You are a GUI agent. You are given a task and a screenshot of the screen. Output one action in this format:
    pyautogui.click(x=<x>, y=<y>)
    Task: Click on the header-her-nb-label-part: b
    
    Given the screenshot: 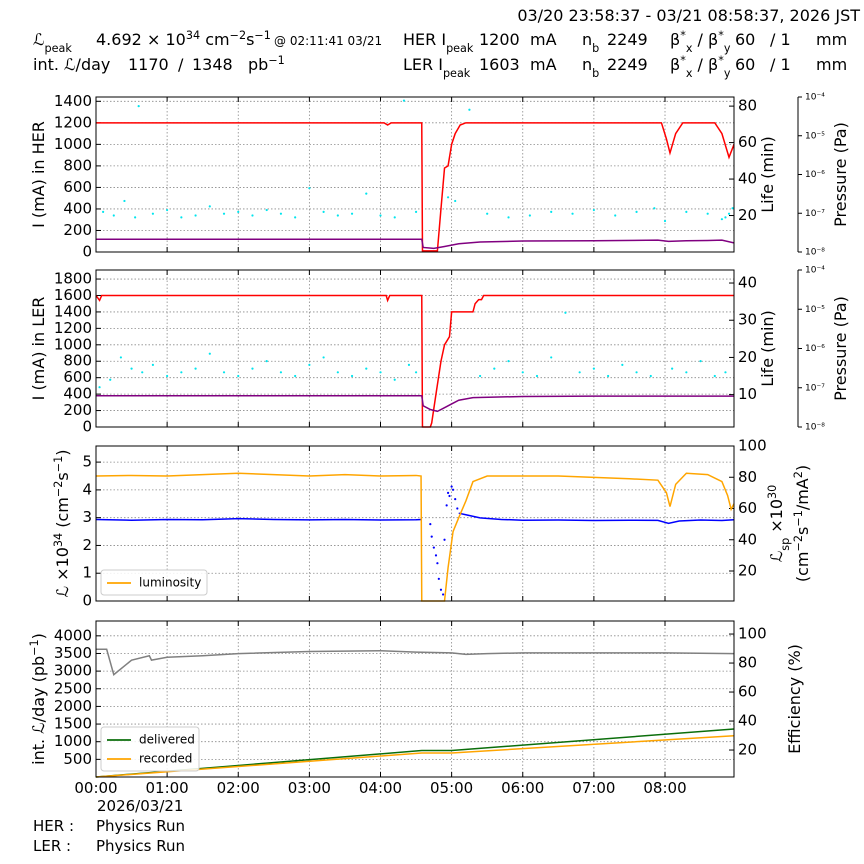 What is the action you would take?
    pyautogui.click(x=595, y=48)
    